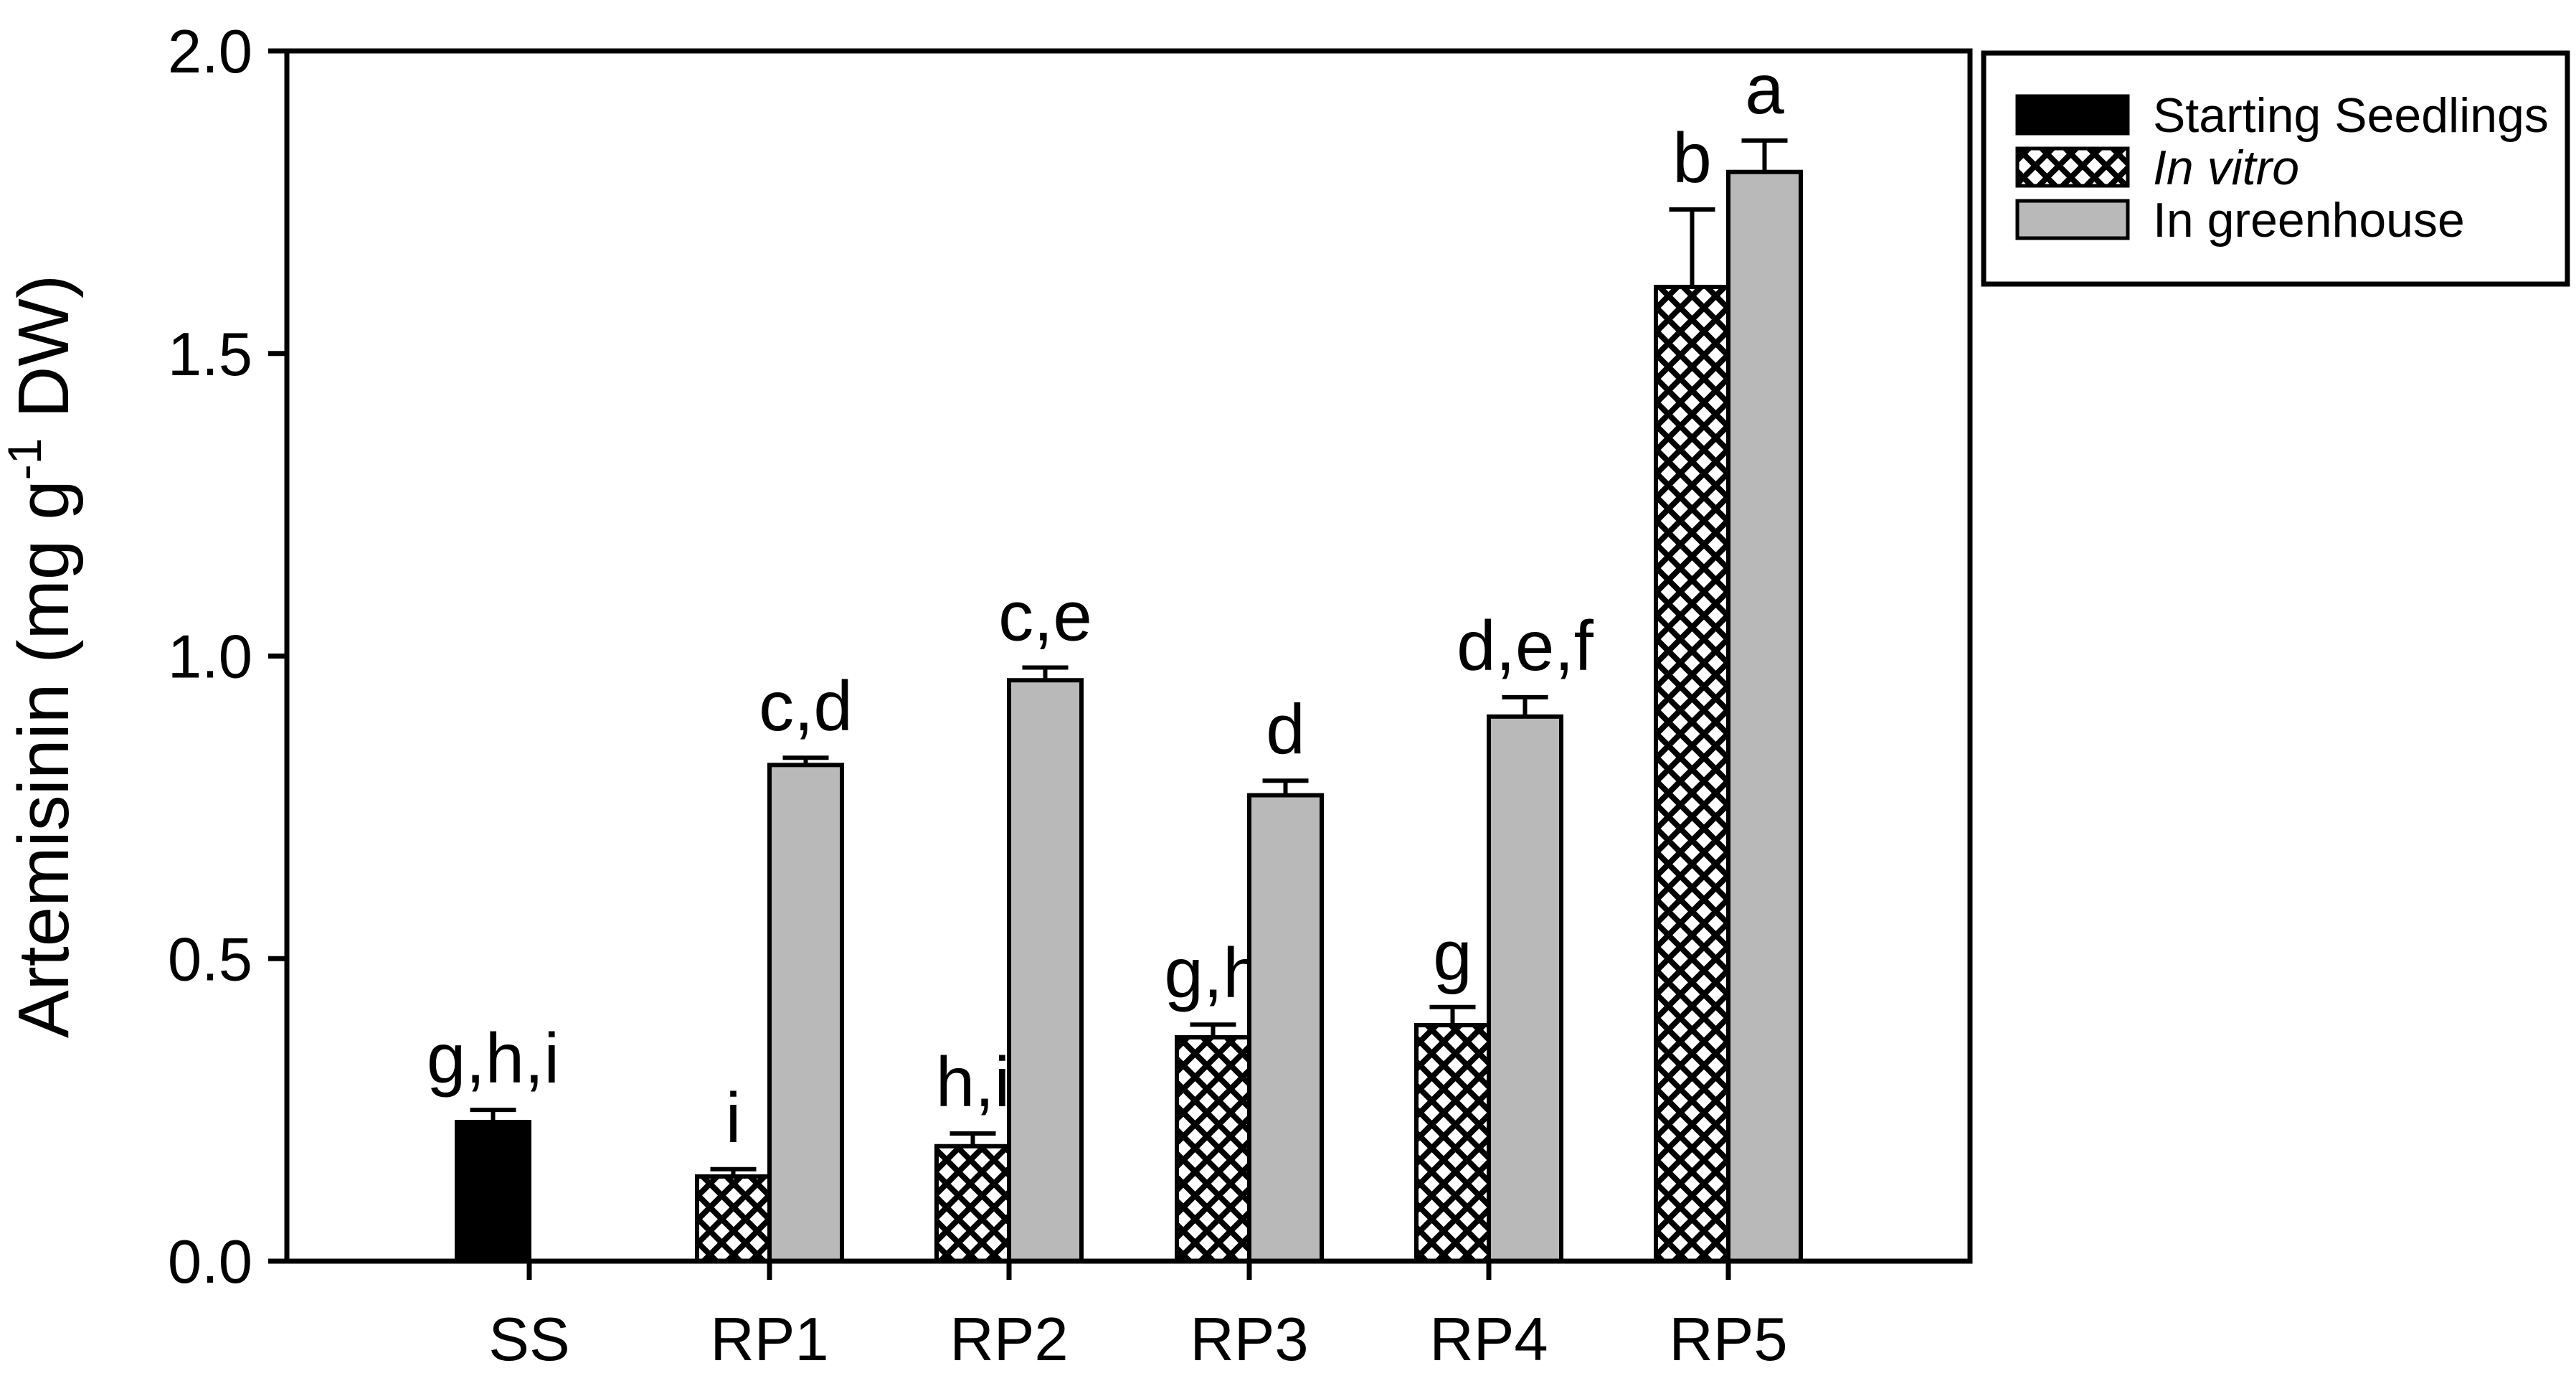 The height and width of the screenshot is (1386, 2576). I want to click on bar-ss-starting-seedlings, so click(493, 1191).